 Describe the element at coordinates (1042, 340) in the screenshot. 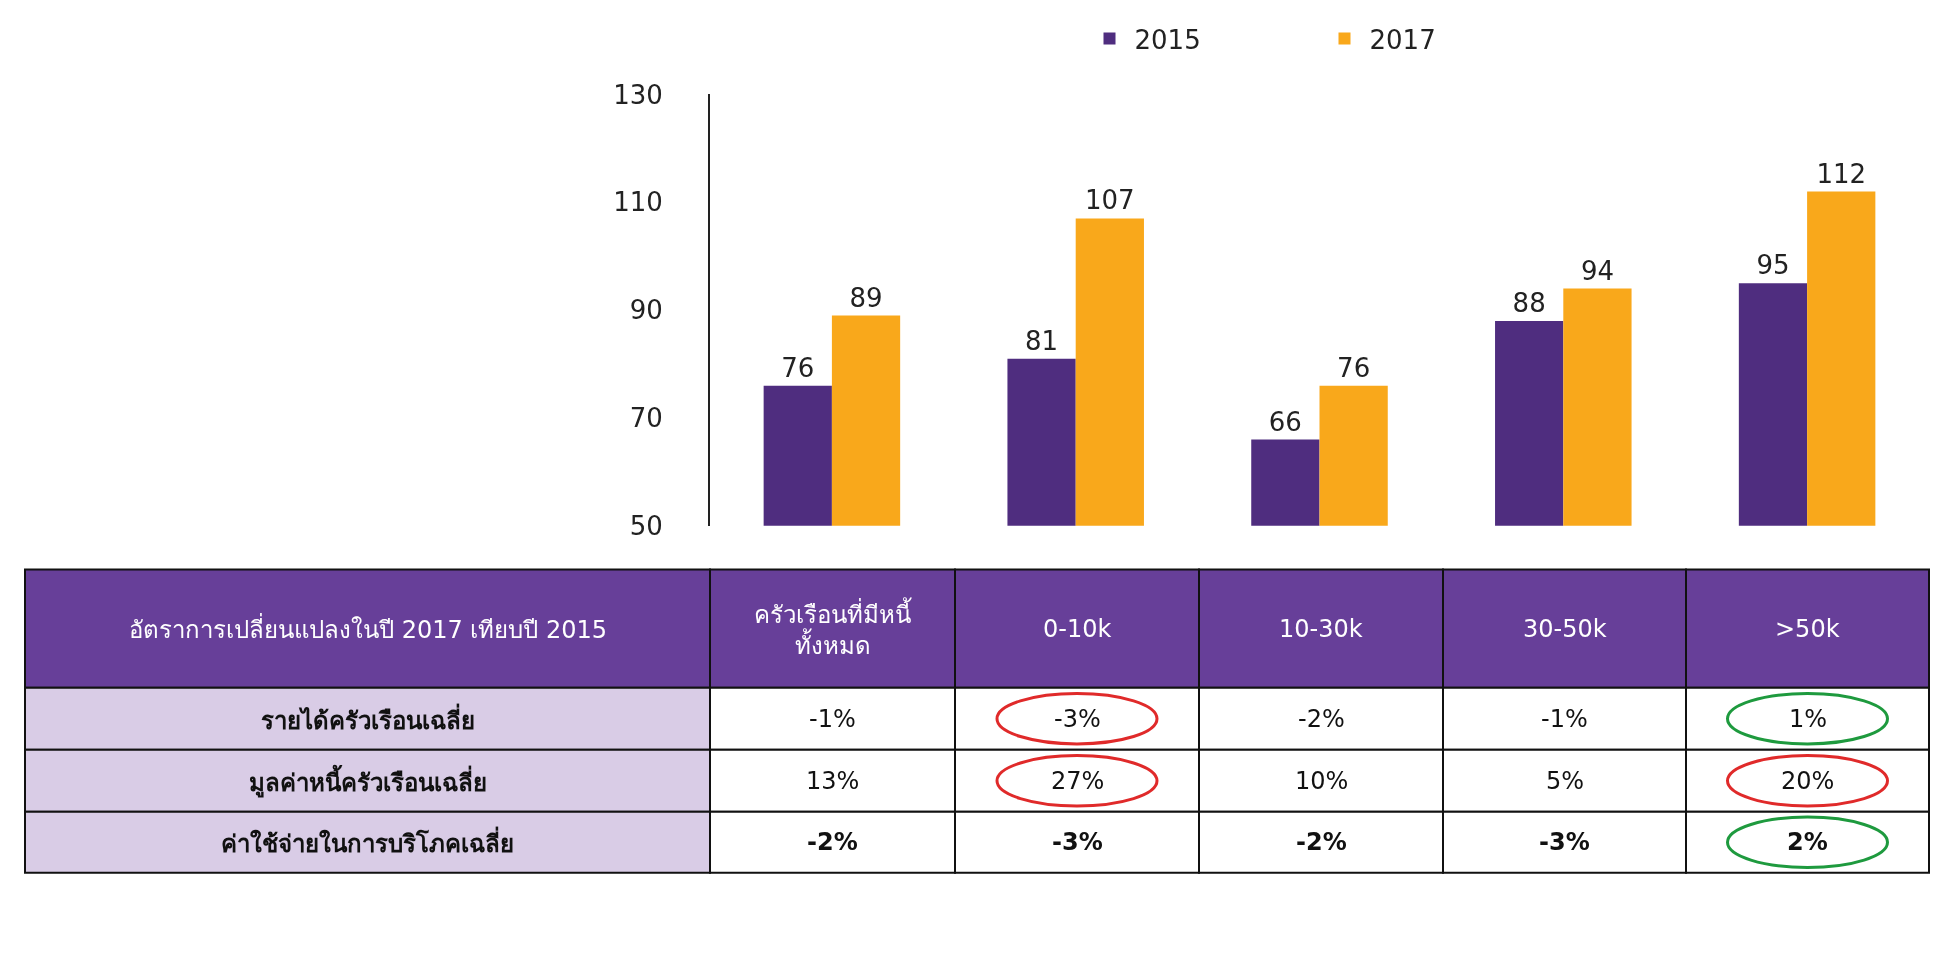

I see `data-label: 81` at that location.